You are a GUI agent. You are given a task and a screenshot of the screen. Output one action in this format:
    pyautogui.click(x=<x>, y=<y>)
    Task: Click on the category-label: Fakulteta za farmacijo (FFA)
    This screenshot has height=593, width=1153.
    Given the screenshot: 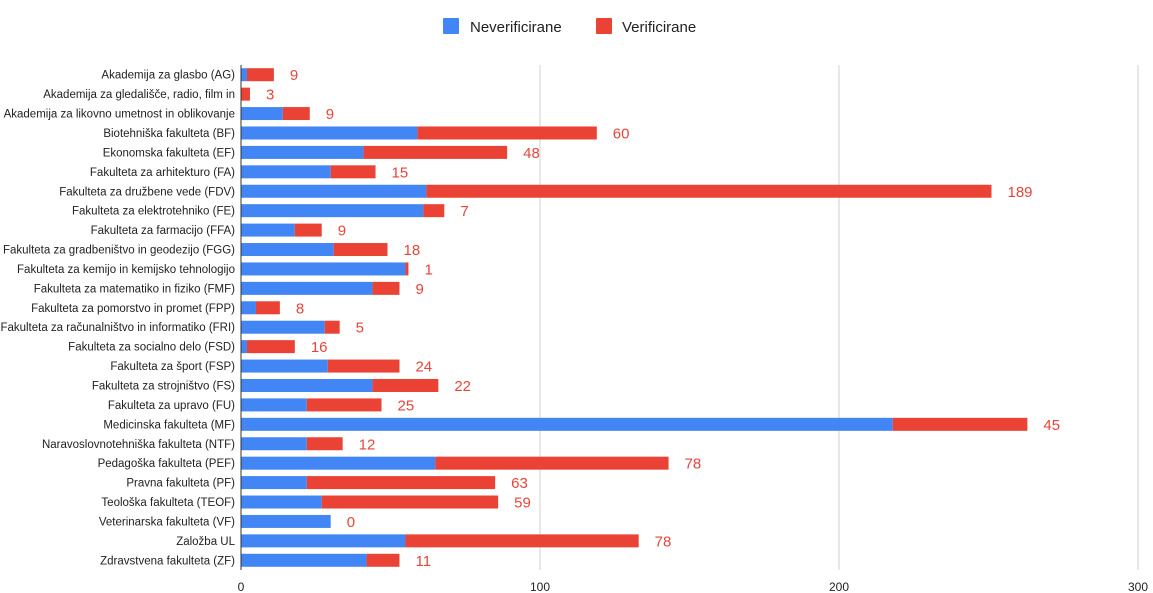 What is the action you would take?
    pyautogui.click(x=163, y=231)
    